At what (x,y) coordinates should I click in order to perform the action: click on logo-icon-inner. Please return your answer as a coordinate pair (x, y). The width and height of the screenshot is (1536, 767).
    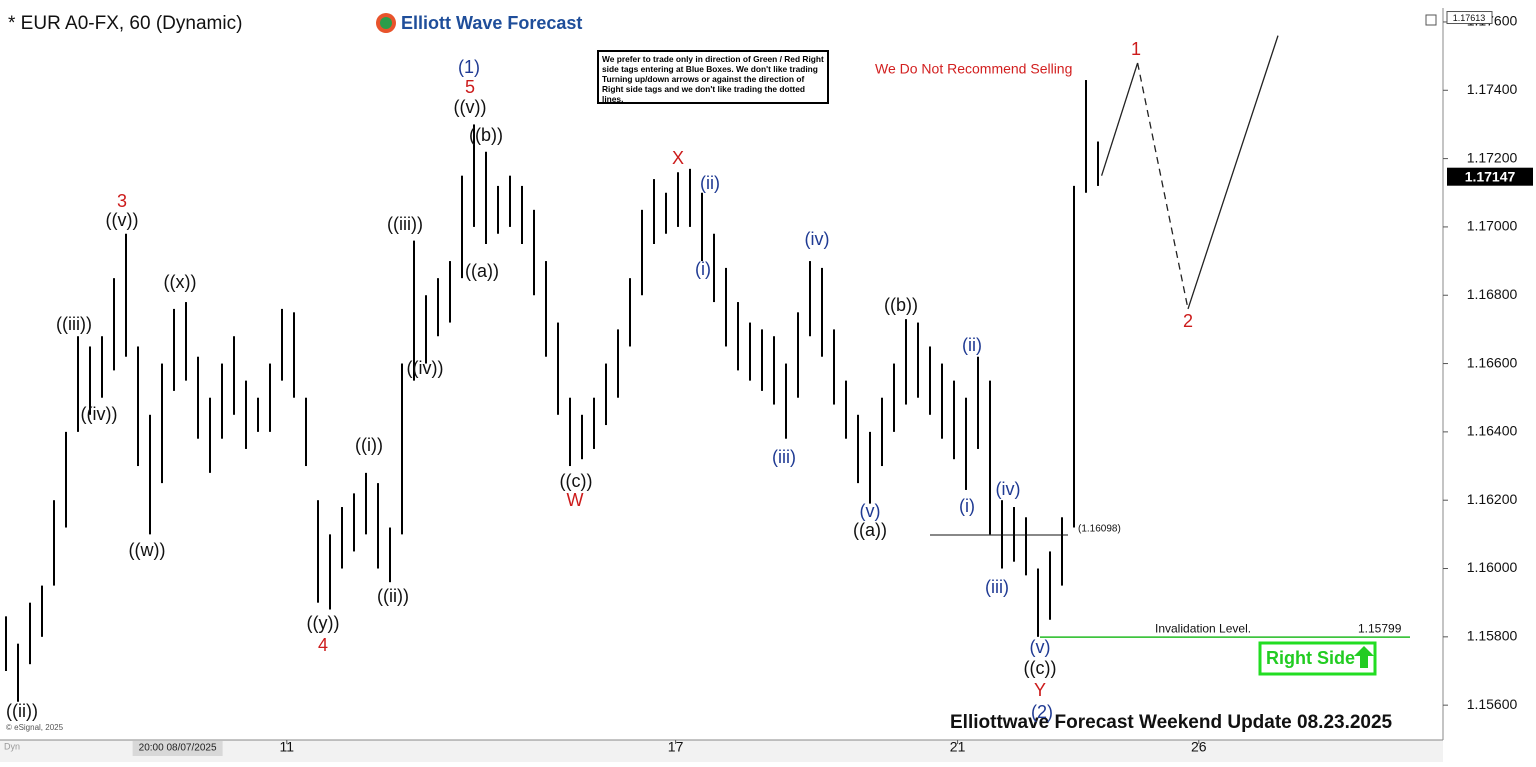
    Looking at the image, I should click on (386, 23).